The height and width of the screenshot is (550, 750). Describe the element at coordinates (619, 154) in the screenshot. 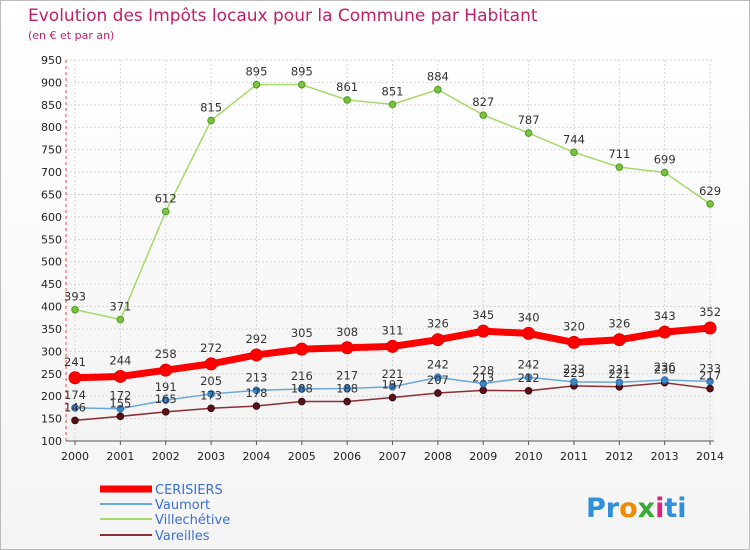

I see `data-label: 711` at that location.